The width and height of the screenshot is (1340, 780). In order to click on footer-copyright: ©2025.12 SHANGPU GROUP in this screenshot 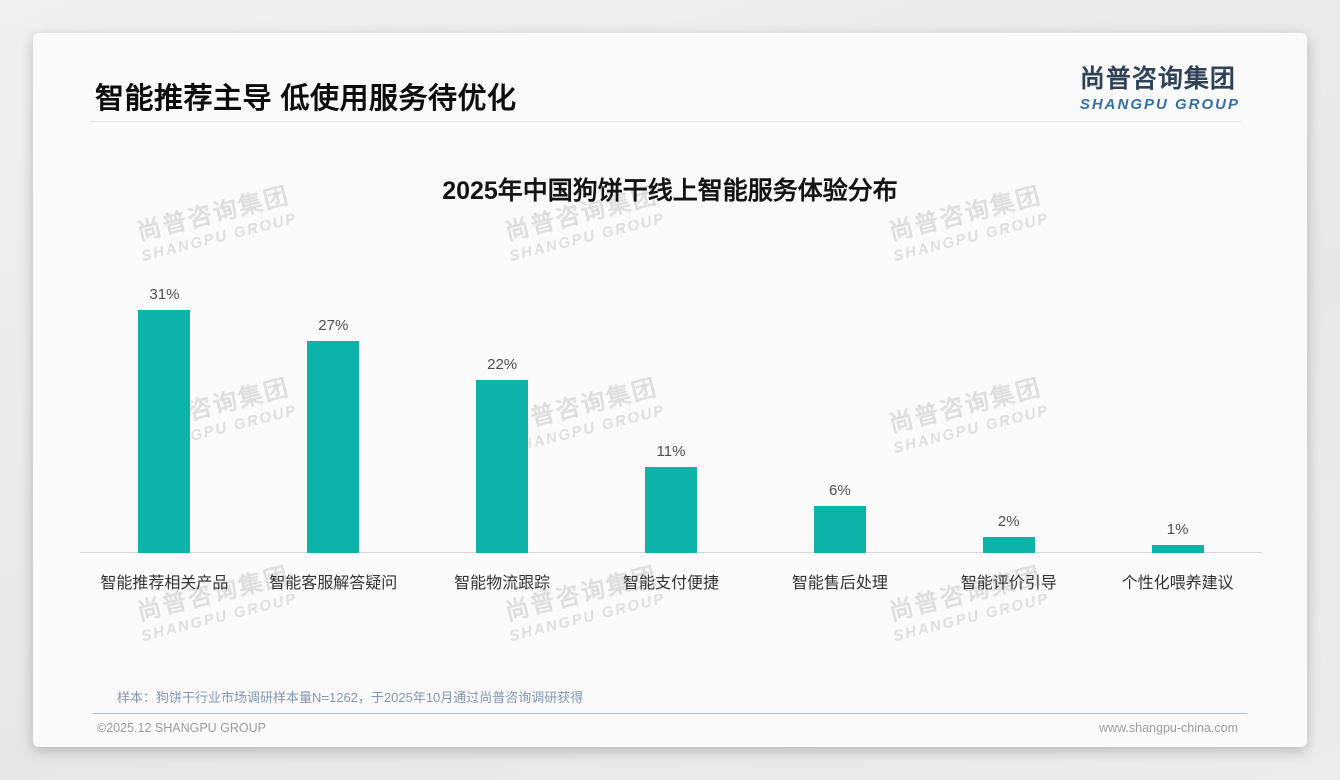, I will do `click(181, 728)`.